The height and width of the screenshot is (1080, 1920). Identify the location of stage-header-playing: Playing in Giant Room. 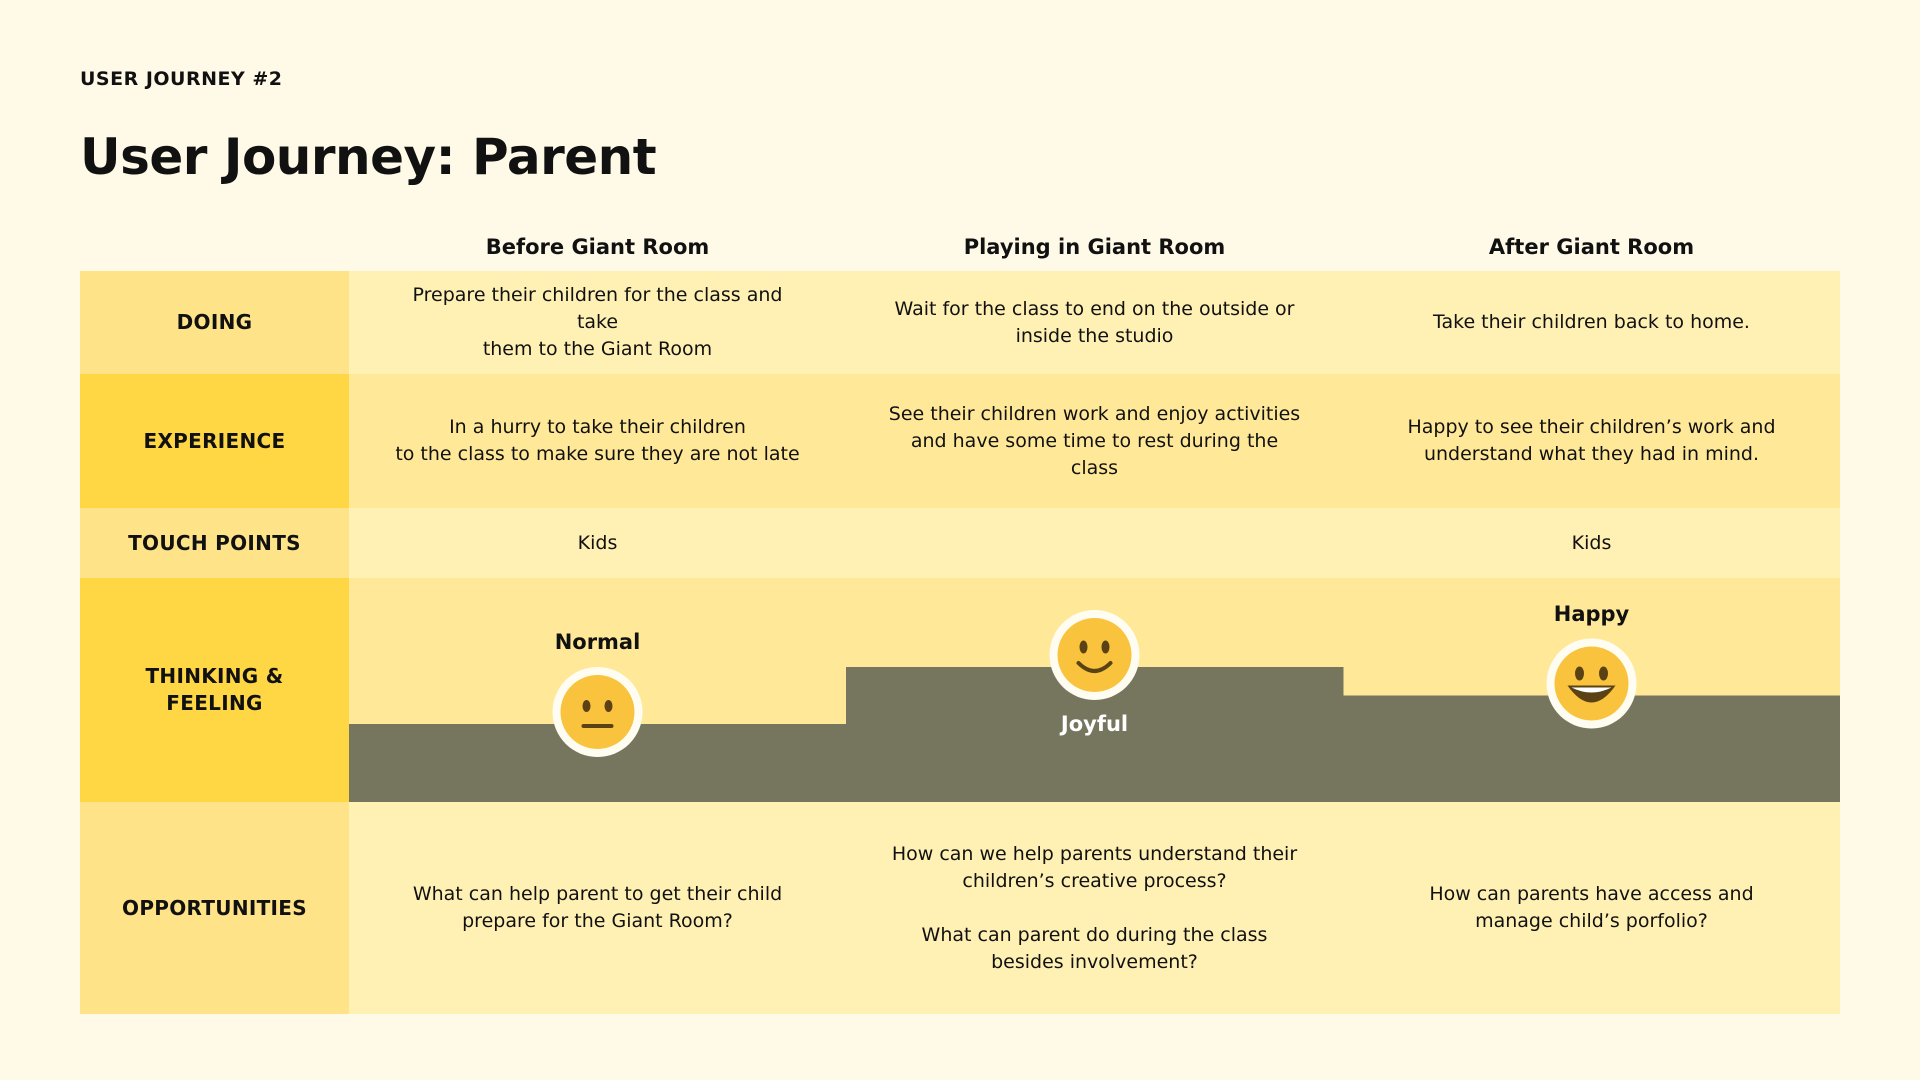
(1094, 247).